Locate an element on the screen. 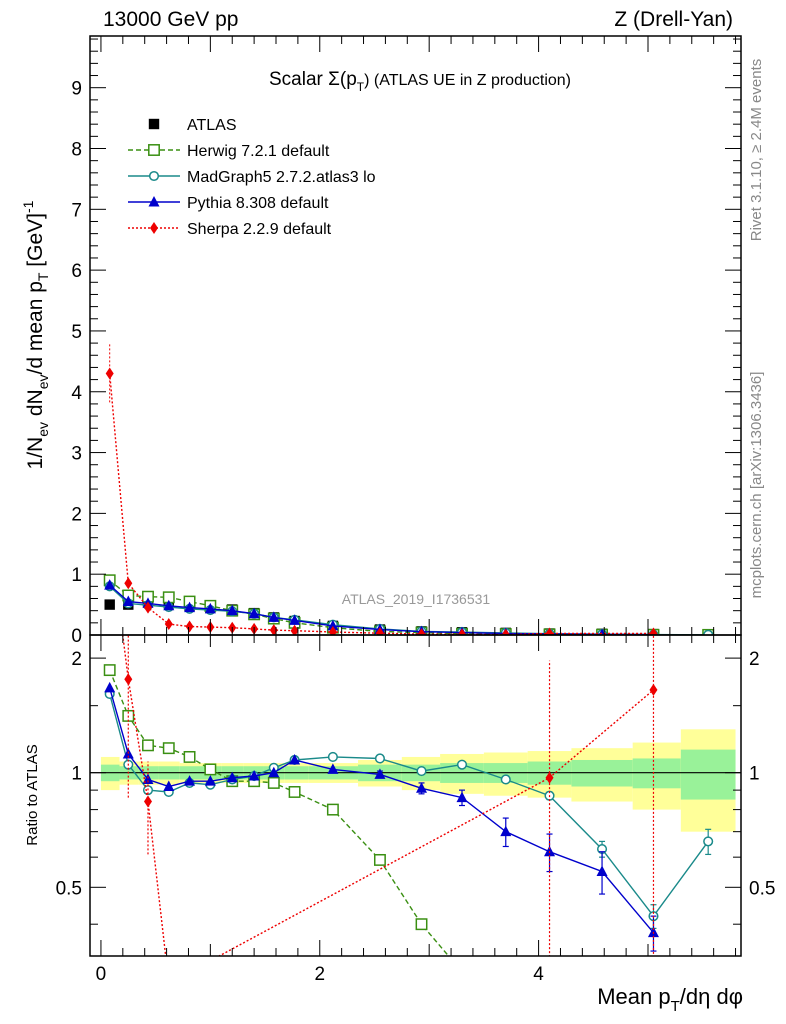  x-tick-label: 2 is located at coordinates (319, 974).